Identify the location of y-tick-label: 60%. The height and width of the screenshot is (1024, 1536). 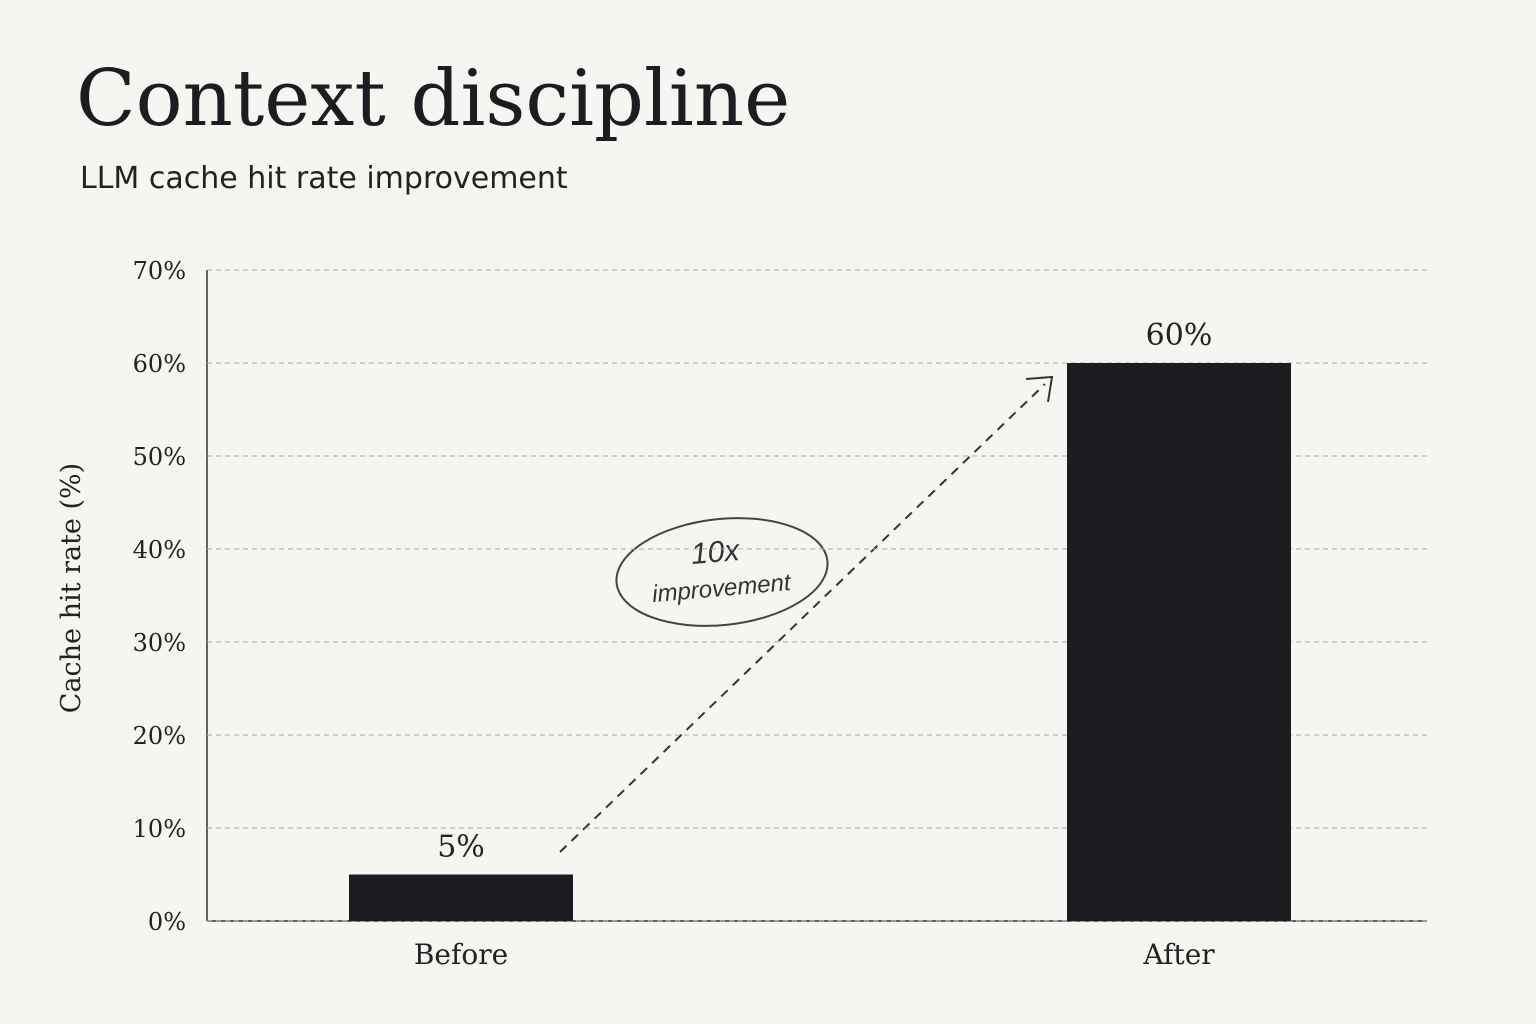
(159, 364).